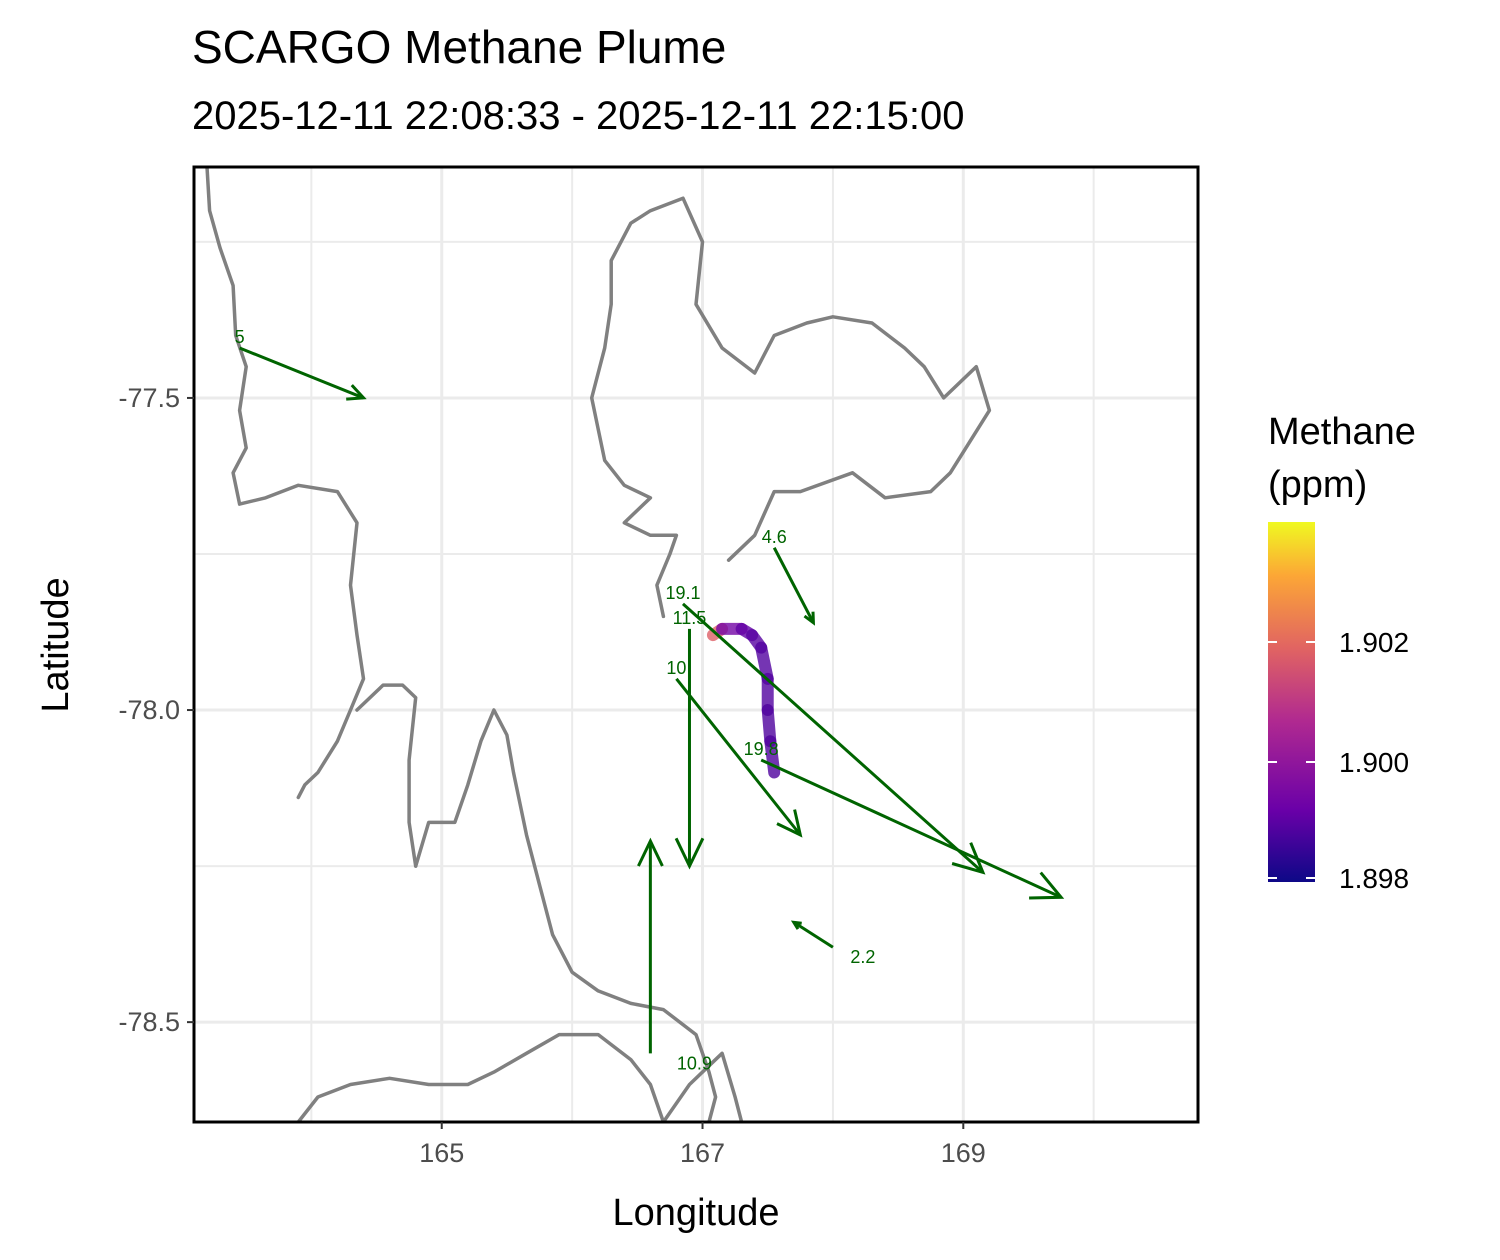 The image size is (1500, 1260). Describe the element at coordinates (702, 1153) in the screenshot. I see `x-tick-label-1: 167` at that location.